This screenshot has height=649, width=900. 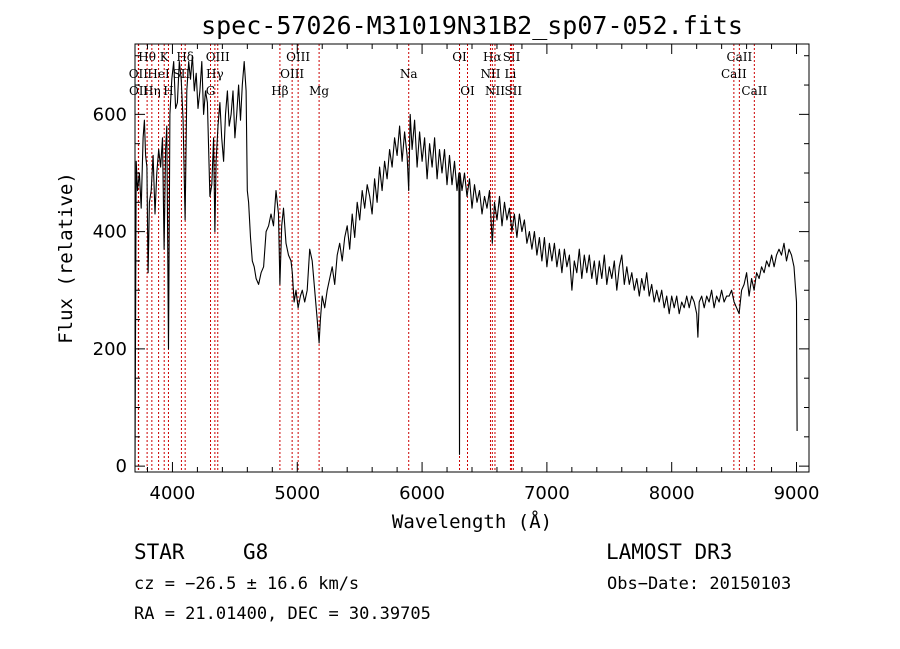 I want to click on marker-label-0: Hθ, so click(x=147, y=57).